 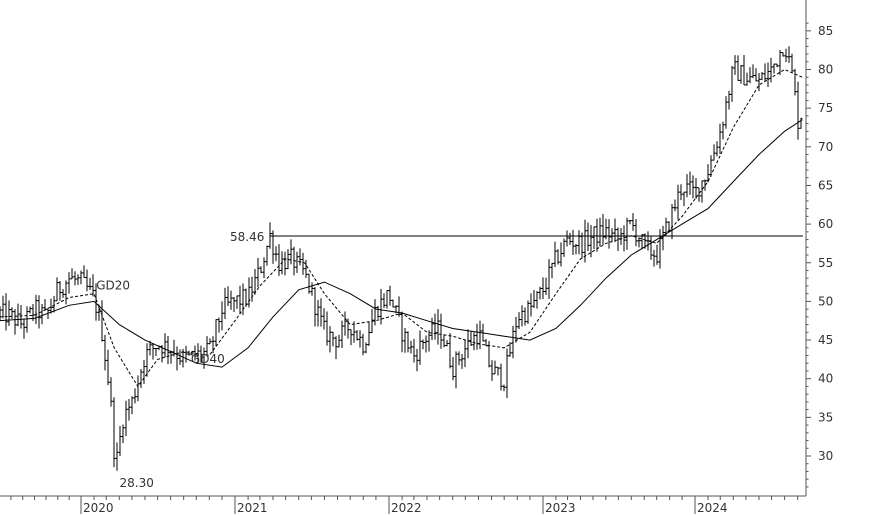 I want to click on y-axis: 30 35 40 45 50 55 60 65 70 75 80 85, so click(x=819, y=248).